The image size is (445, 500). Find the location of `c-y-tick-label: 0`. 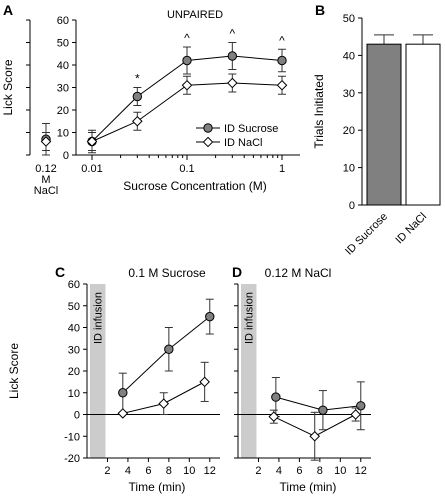

c-y-tick-label: 0 is located at coordinates (77, 416).